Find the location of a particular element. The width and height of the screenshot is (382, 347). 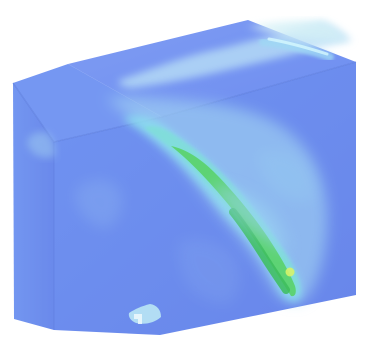

front-left-soft-patch is located at coordinates (98, 204).